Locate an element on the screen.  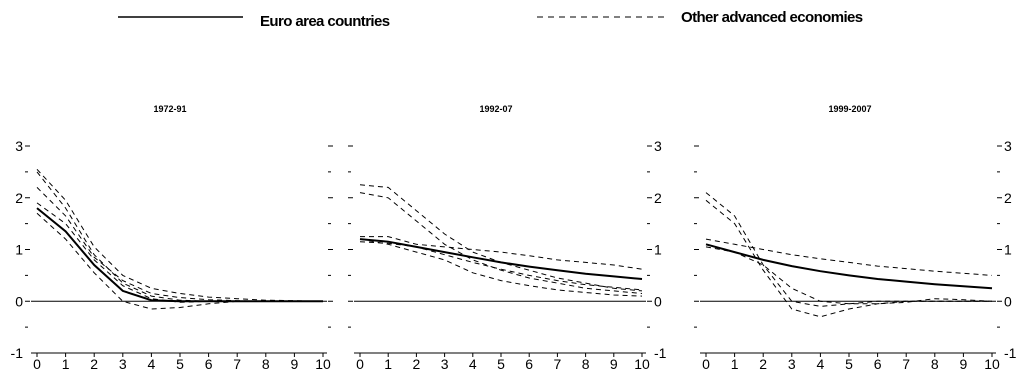
legend-dashed-label: Other advanced economies is located at coordinates (772, 17).